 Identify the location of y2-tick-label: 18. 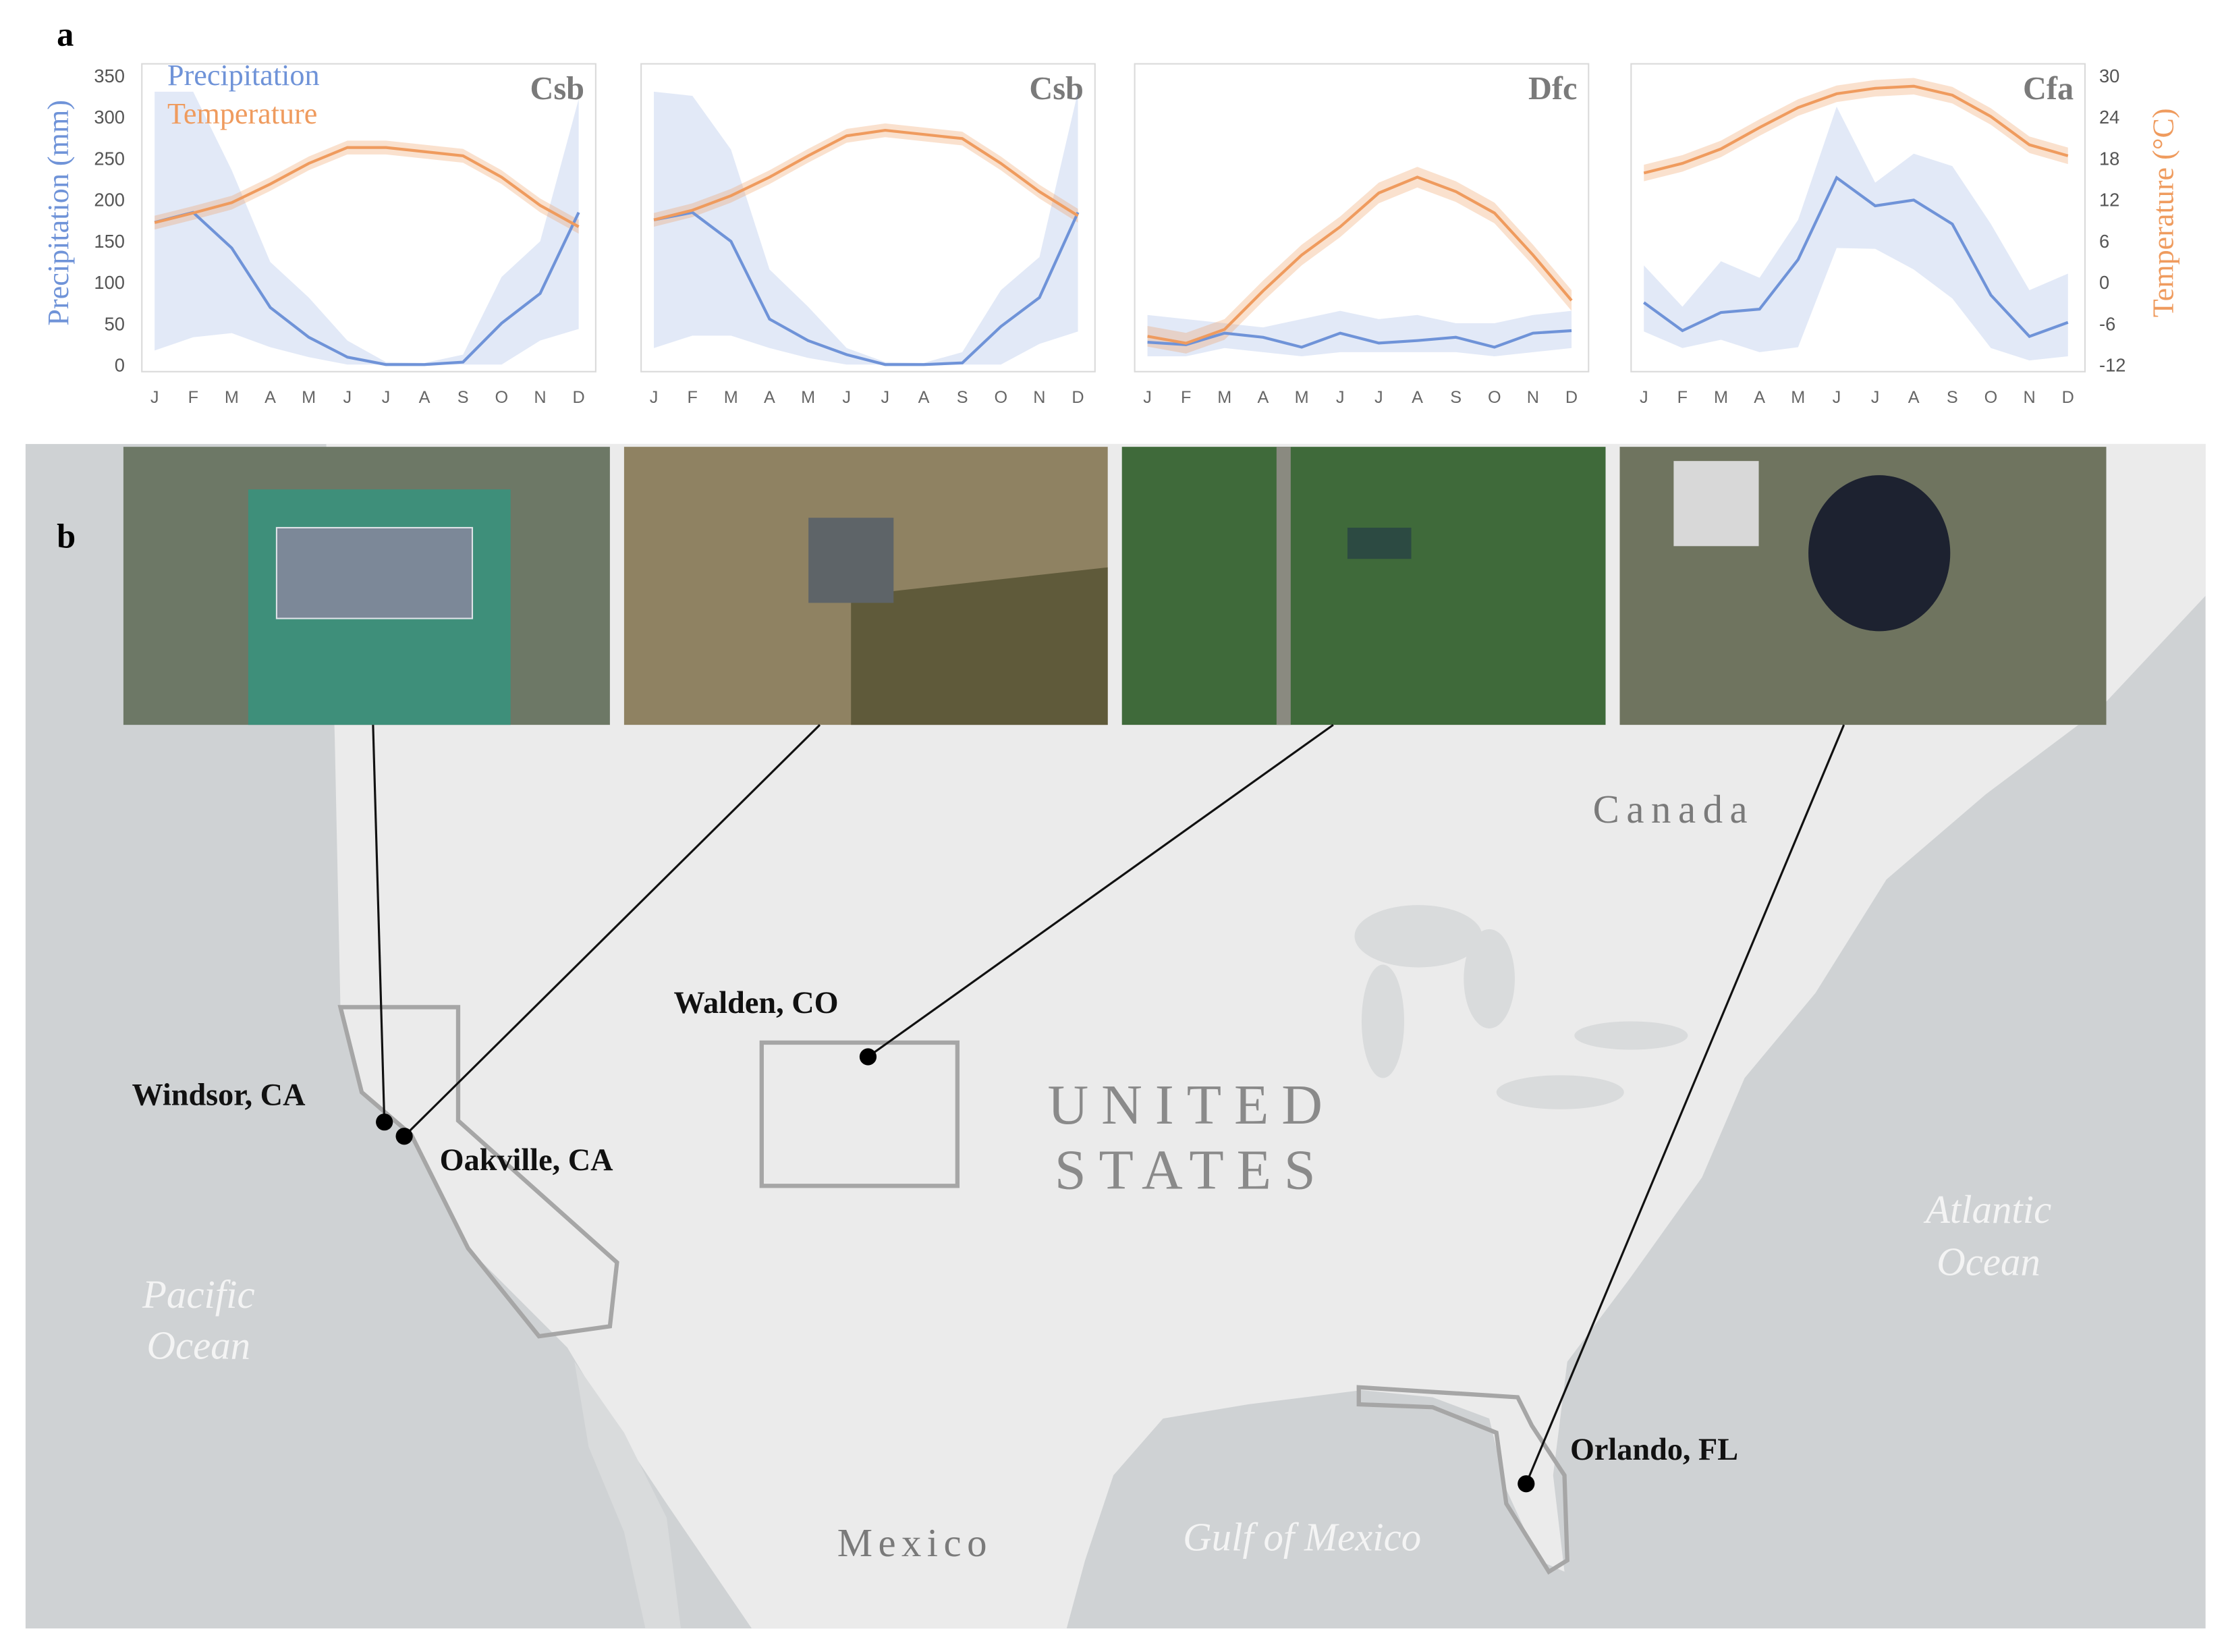
(2109, 158).